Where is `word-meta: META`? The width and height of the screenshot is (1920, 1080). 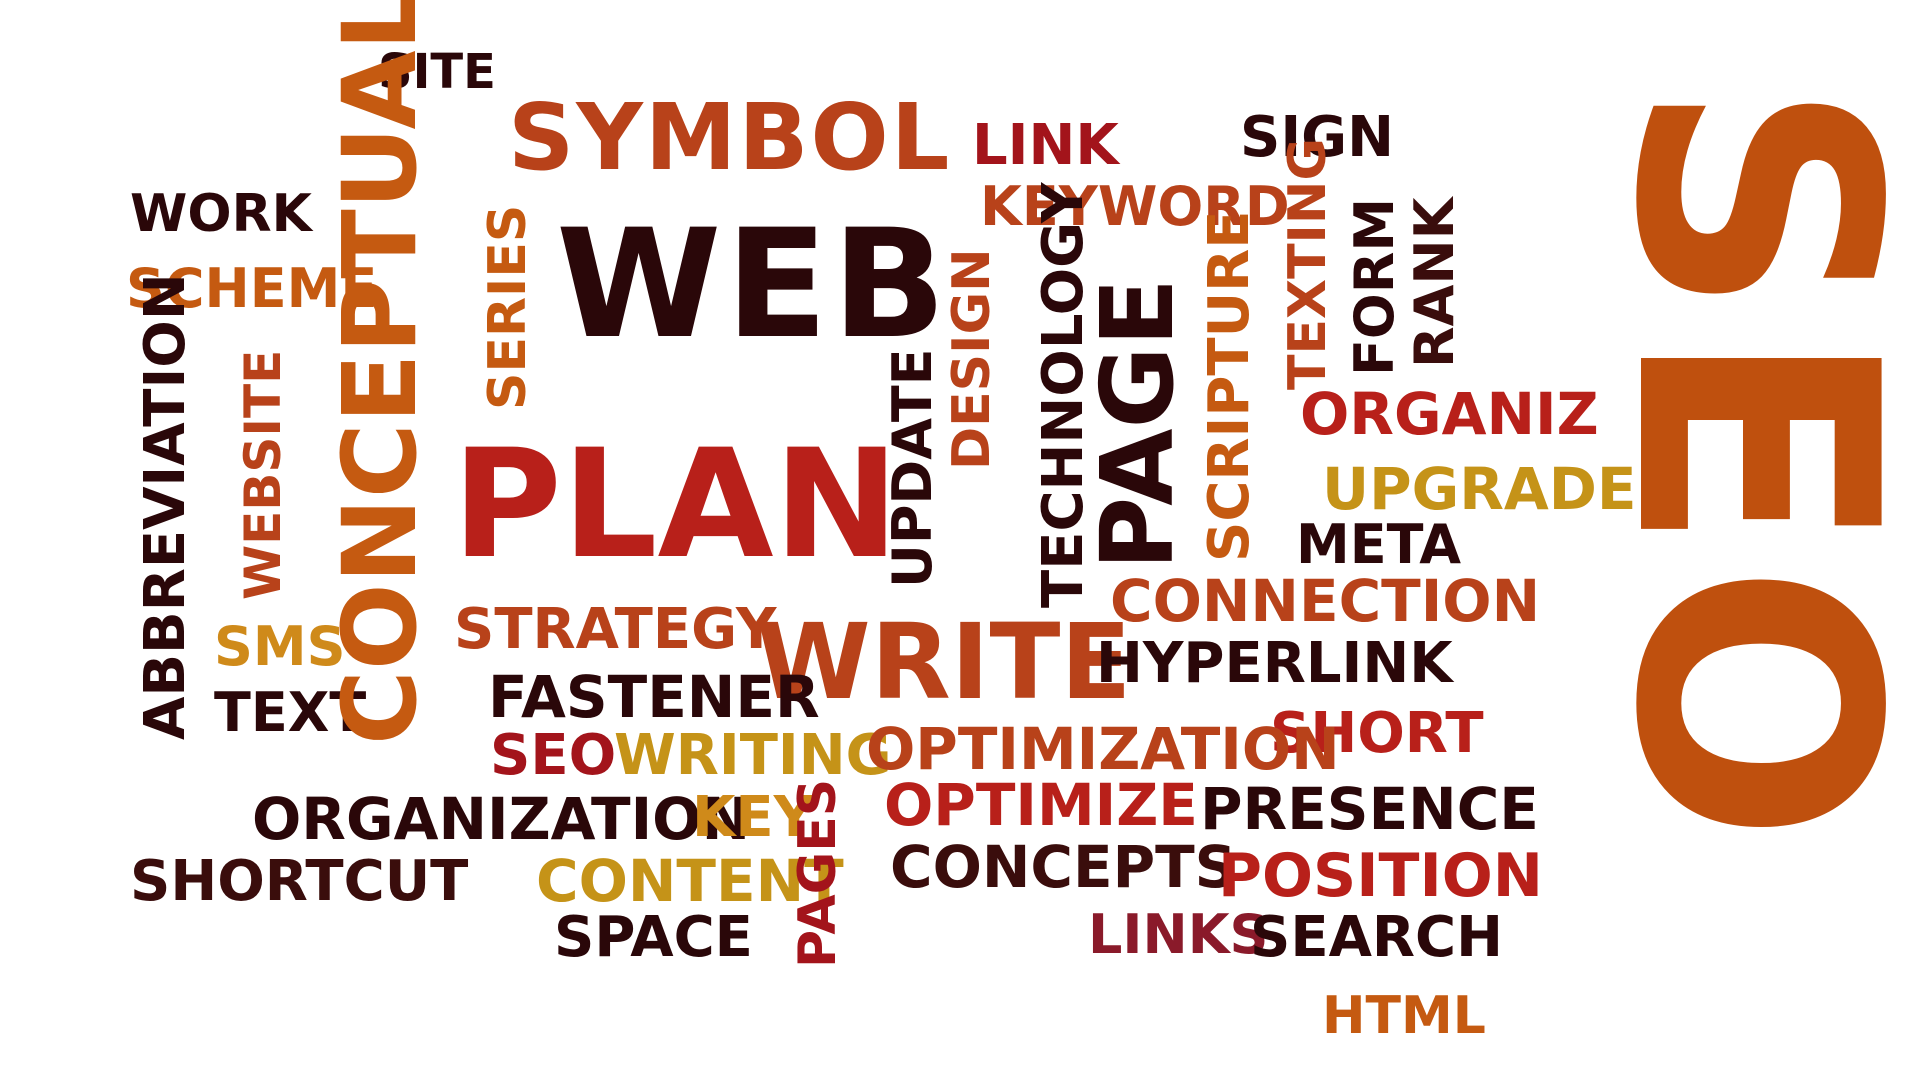
word-meta: META is located at coordinates (1379, 544).